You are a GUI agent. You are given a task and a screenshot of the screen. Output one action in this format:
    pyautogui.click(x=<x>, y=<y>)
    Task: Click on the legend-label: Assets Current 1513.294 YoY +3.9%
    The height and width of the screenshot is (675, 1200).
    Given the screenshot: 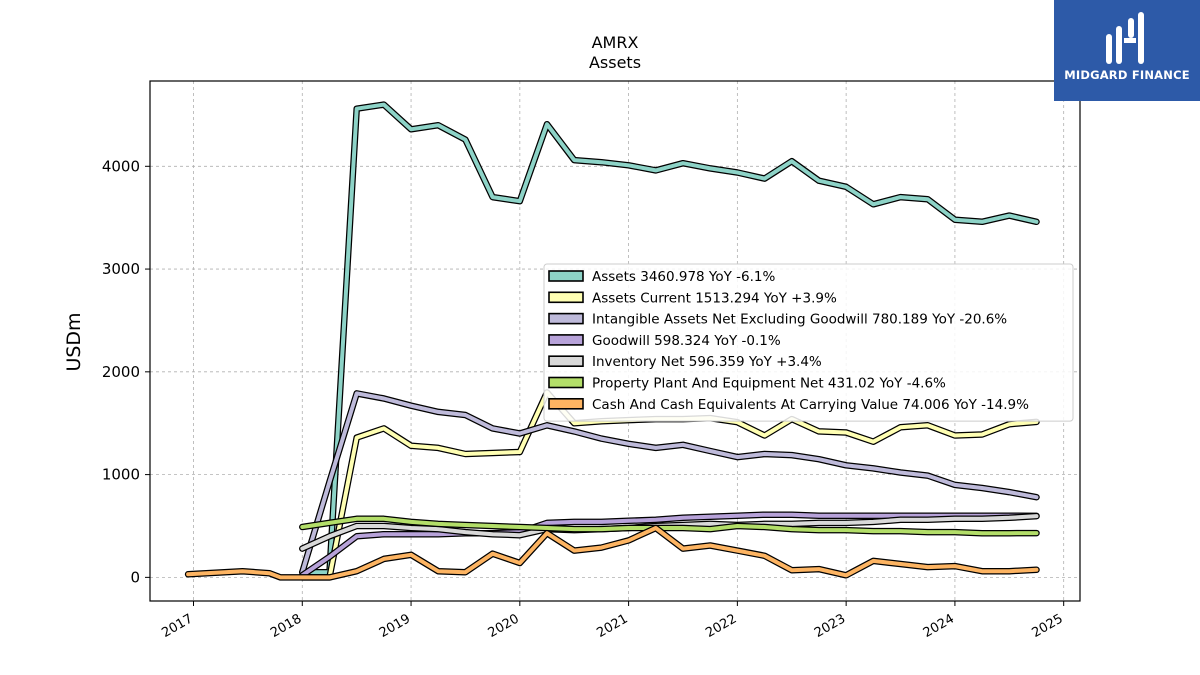 What is the action you would take?
    pyautogui.click(x=714, y=298)
    